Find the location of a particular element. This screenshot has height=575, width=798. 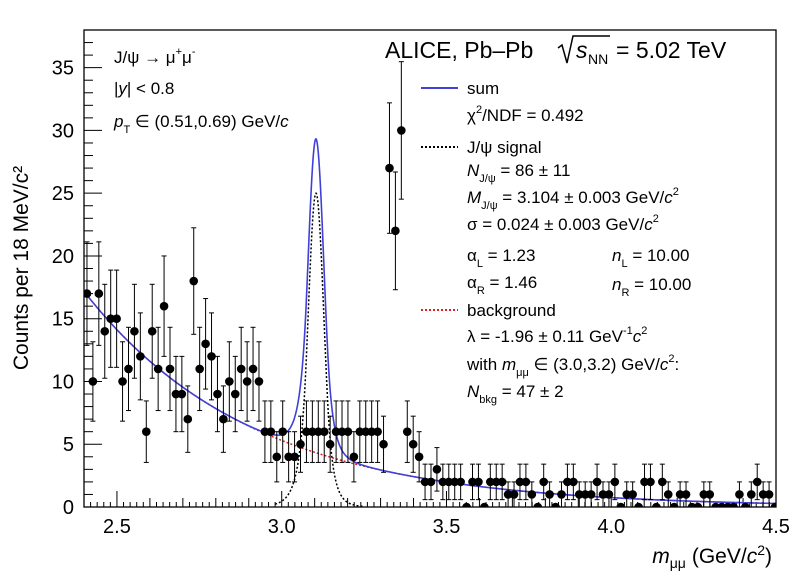

legend-sigma: σ = 0.024 ± 0.003 GeV/c2 is located at coordinates (563, 223).